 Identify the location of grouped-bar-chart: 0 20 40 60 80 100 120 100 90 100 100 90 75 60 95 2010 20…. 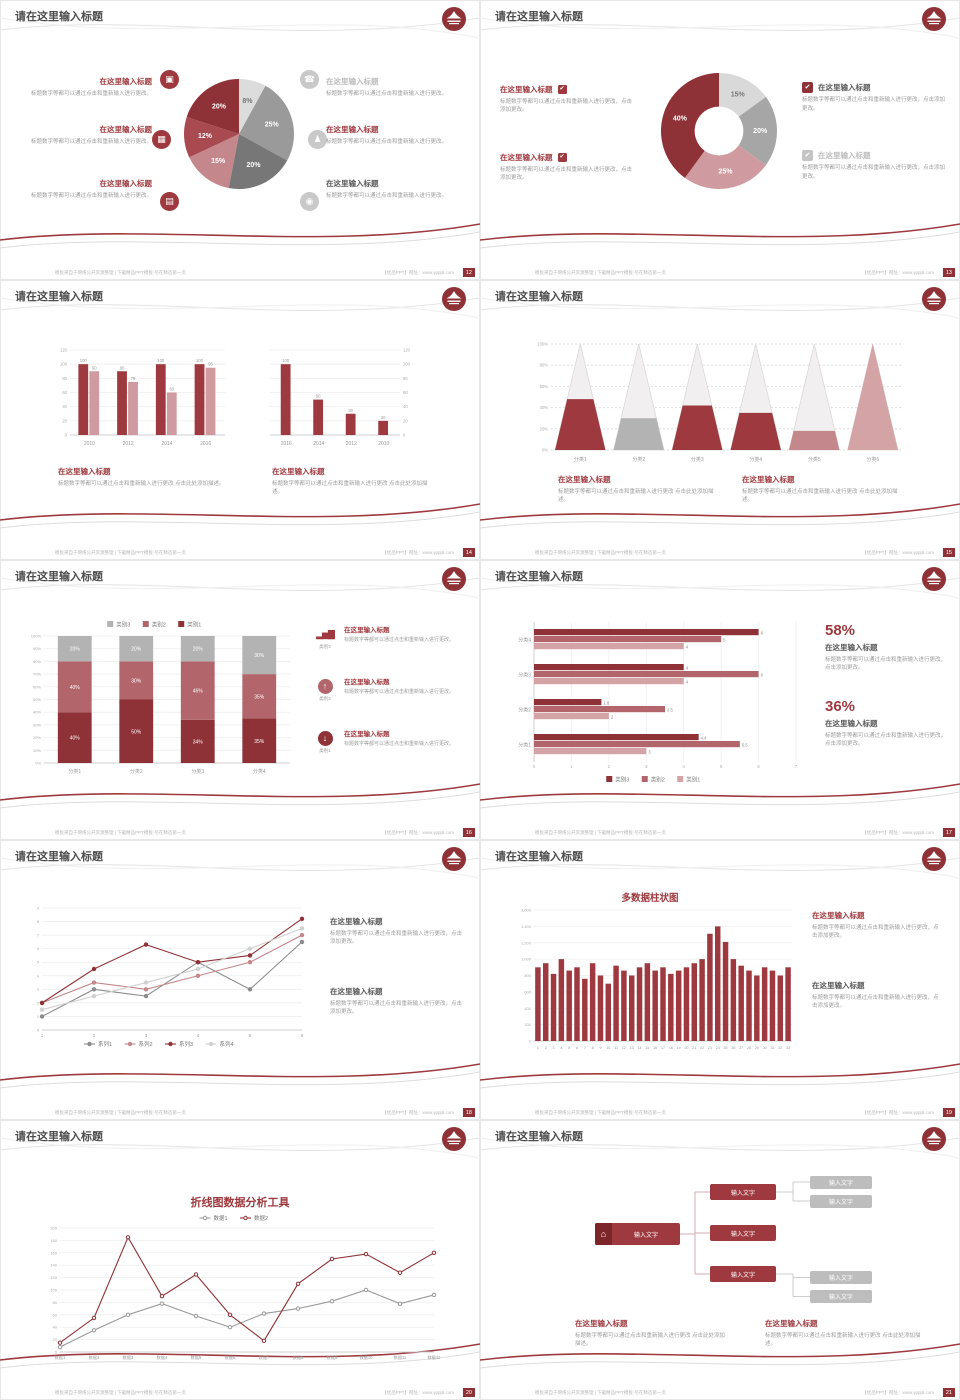
(140, 394).